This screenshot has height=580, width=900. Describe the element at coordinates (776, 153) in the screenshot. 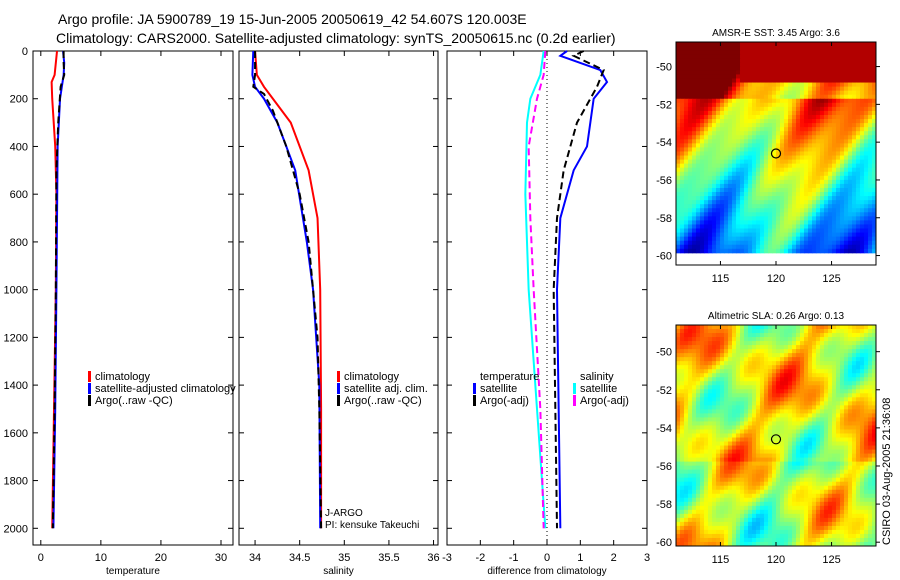

I see `argo-location-marker` at that location.